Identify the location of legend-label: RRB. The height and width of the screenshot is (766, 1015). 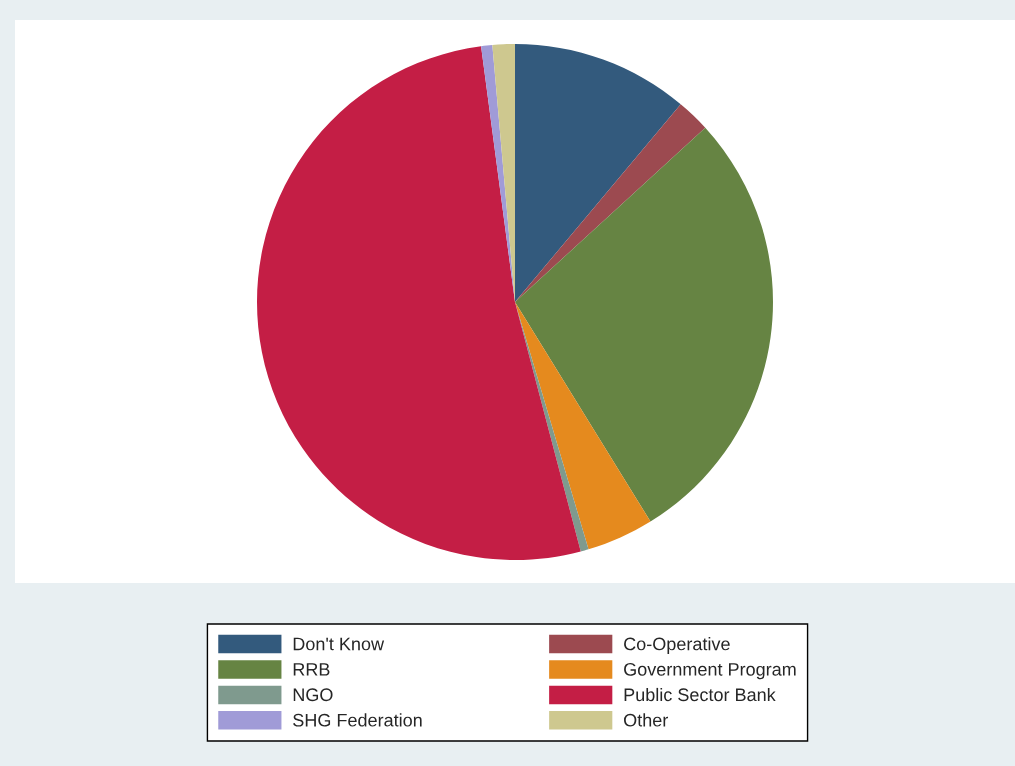
(311, 669).